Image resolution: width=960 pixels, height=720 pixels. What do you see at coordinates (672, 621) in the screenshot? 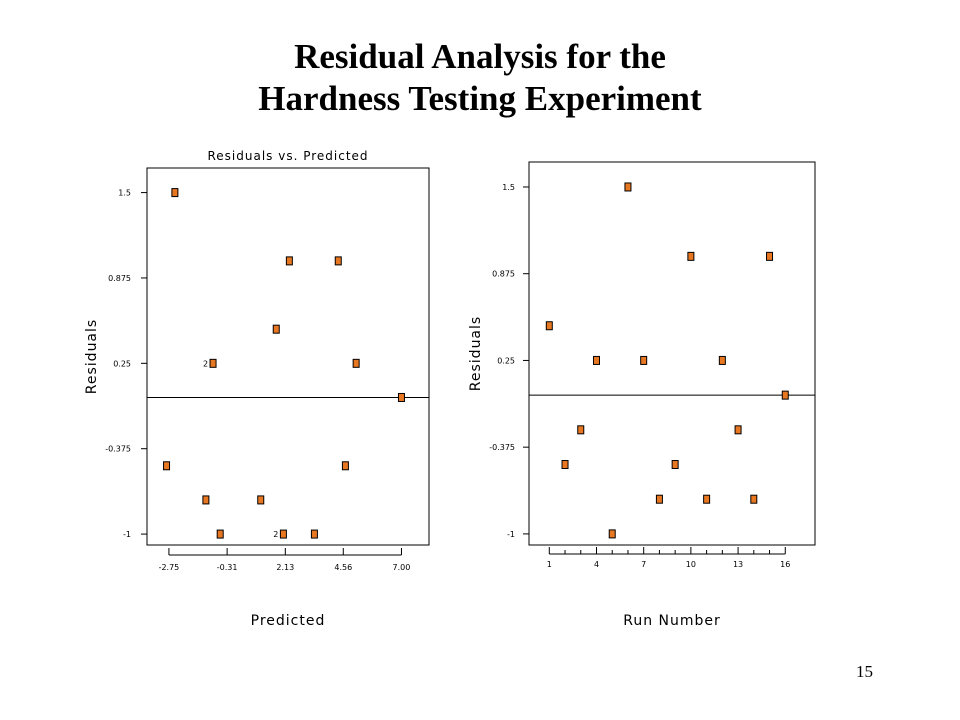
I see `x-axis-title: Run Number` at bounding box center [672, 621].